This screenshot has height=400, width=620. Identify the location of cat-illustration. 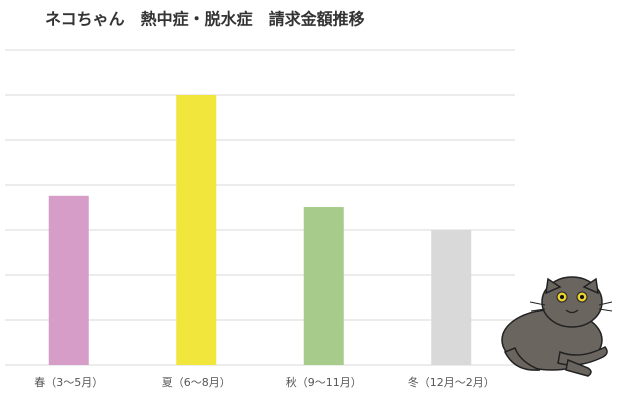
(557, 326).